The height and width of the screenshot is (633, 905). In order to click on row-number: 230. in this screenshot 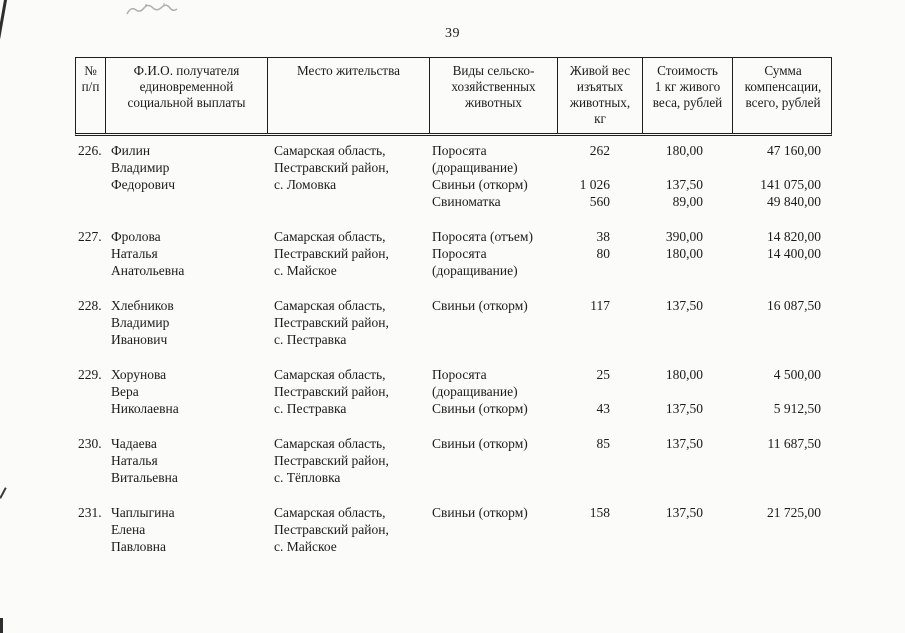, I will do `click(90, 443)`.